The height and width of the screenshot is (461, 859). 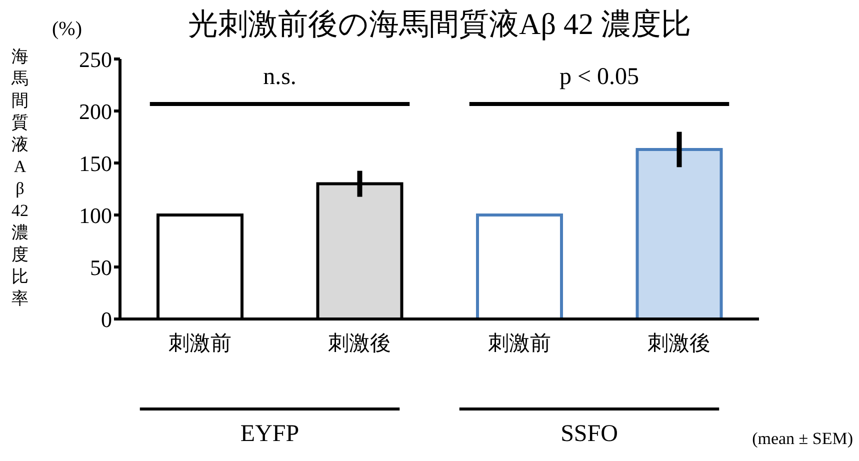 What do you see at coordinates (95, 59) in the screenshot?
I see `y-tick-label: 250` at bounding box center [95, 59].